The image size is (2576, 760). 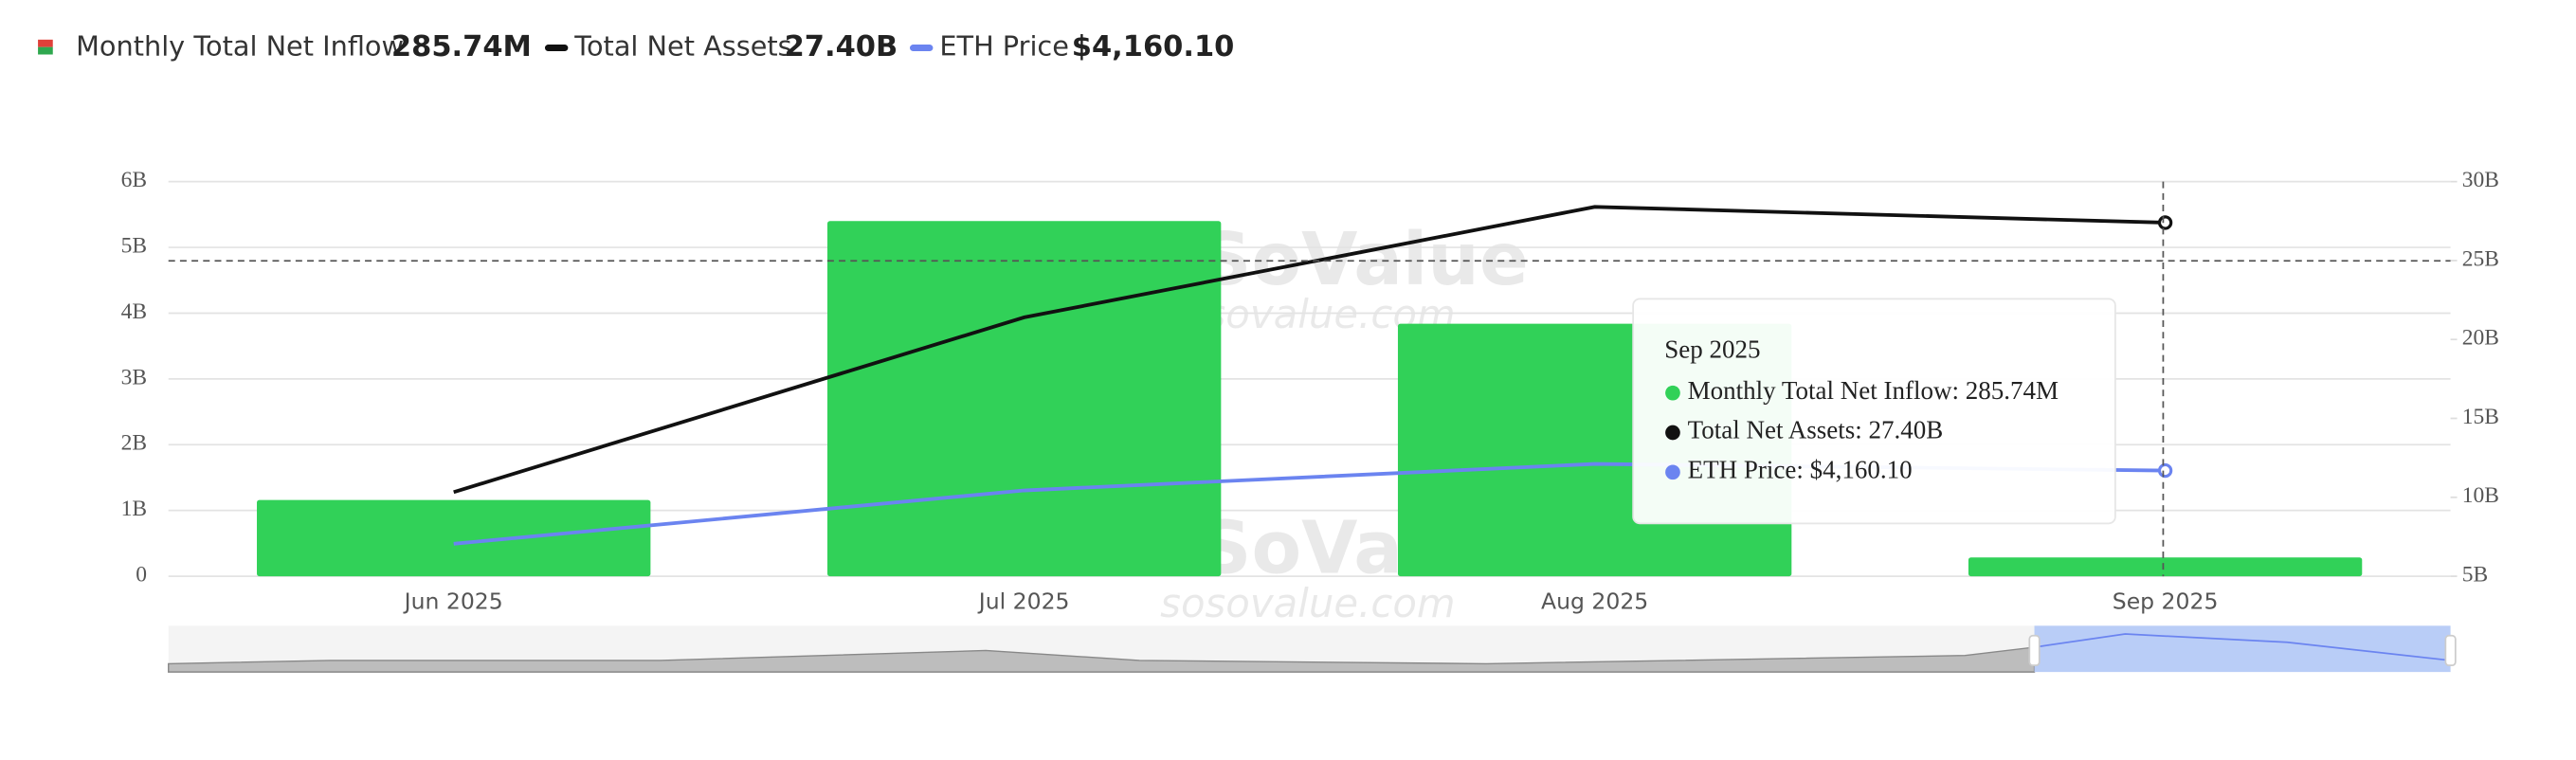 I want to click on legend-label: ETH Price, so click(x=1004, y=46).